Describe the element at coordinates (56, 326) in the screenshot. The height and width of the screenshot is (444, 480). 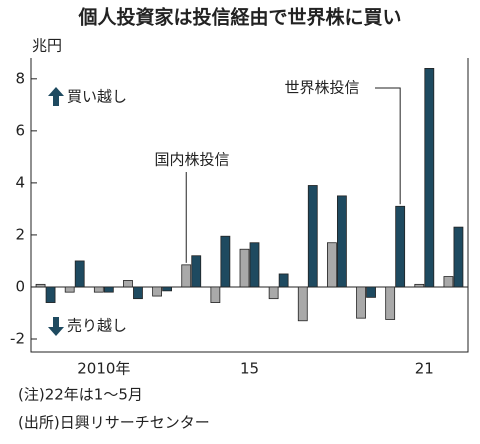
I see `down-arrow` at that location.